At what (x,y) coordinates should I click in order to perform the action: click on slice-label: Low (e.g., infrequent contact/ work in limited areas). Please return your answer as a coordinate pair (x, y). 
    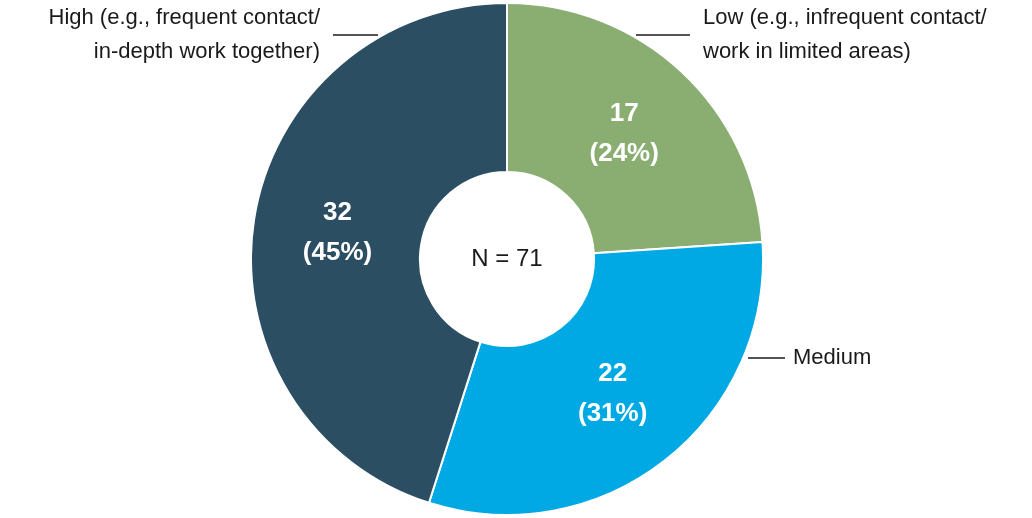
    Looking at the image, I should click on (845, 34).